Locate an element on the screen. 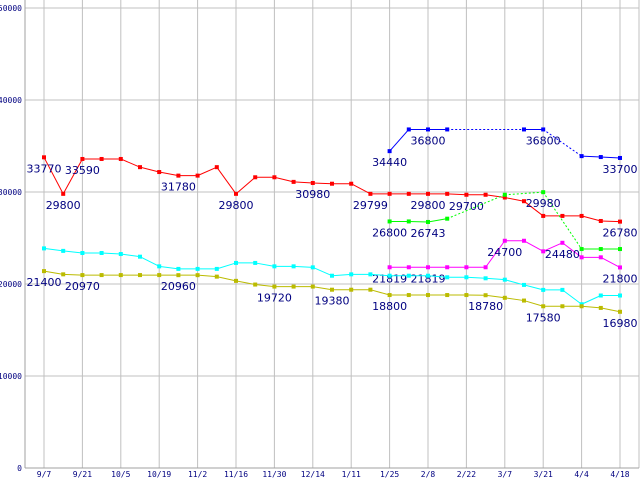  blue-data-point is located at coordinates (581, 156).